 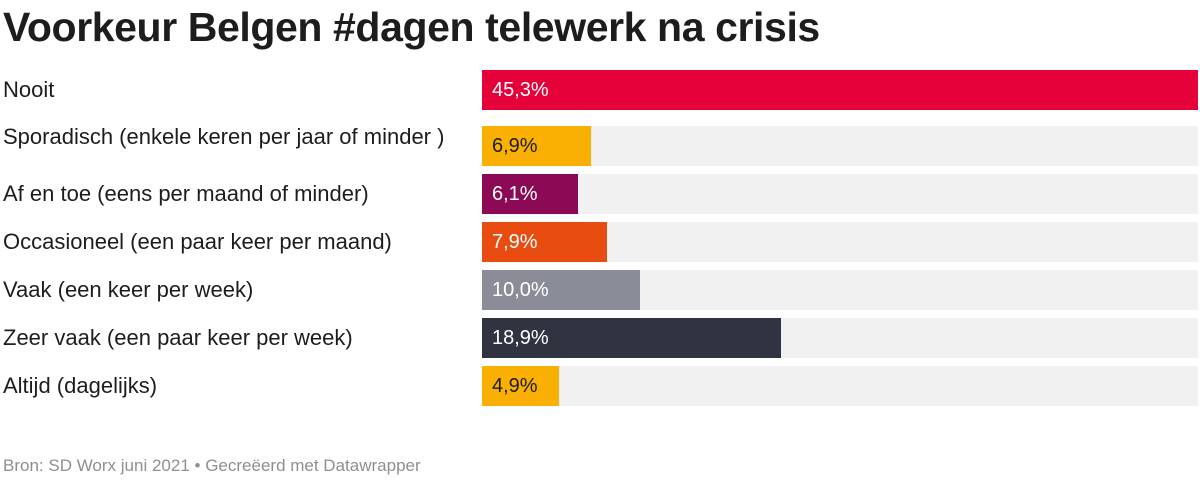 What do you see at coordinates (840, 338) in the screenshot?
I see `bar-track: 18,9%` at bounding box center [840, 338].